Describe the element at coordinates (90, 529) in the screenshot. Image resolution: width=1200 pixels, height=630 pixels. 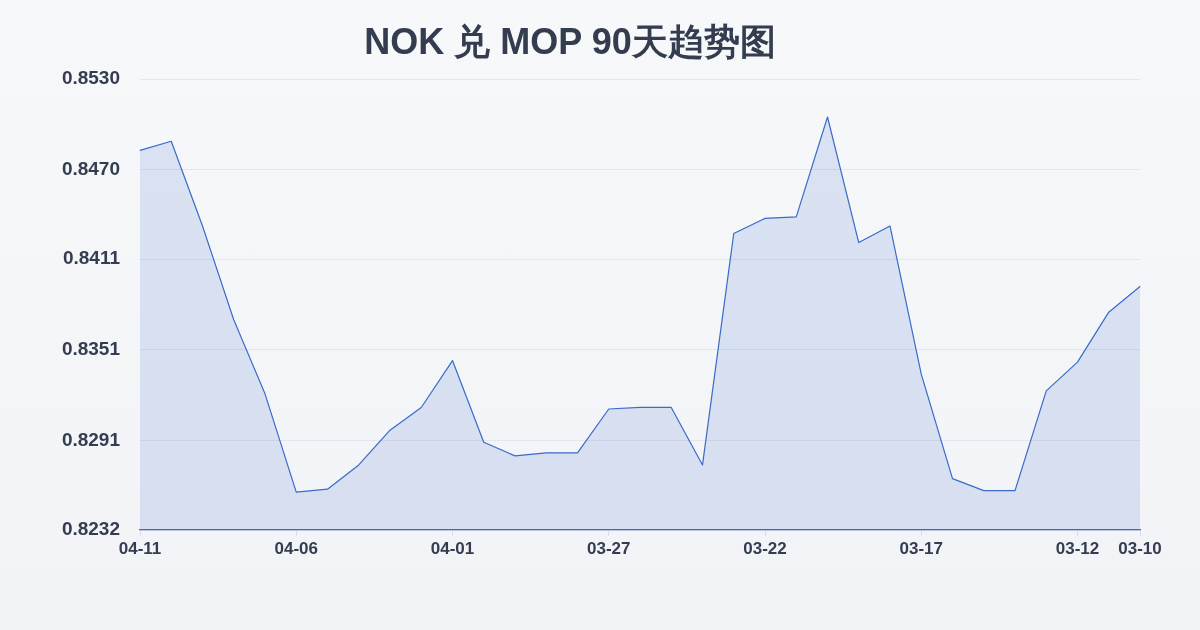
I see `y-tick-label: 0.8232` at that location.